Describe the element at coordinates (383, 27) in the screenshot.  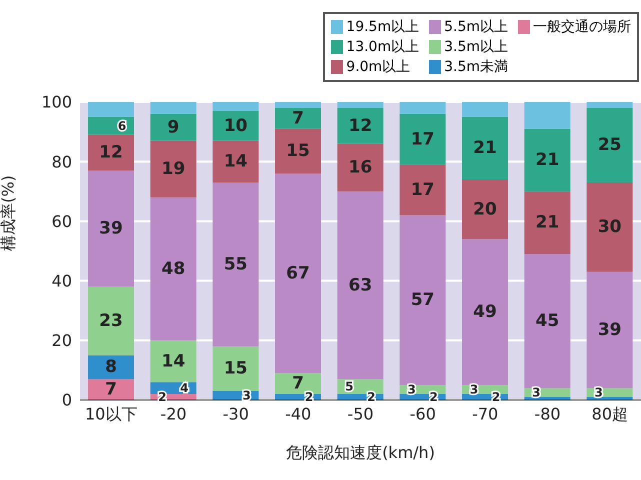
I see `legend-label: 19.5m以上` at that location.